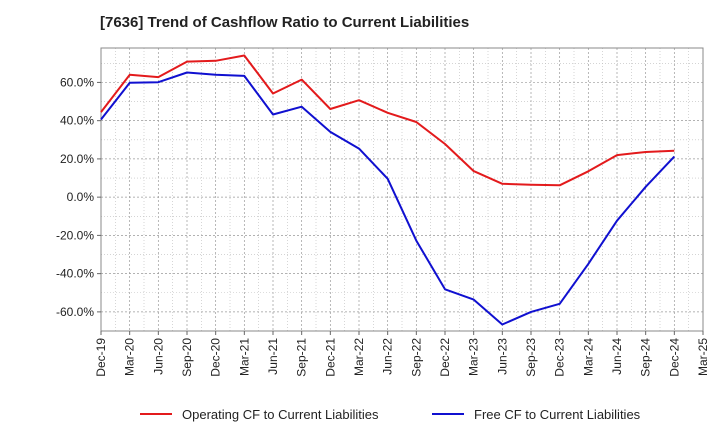 The image size is (720, 440). I want to click on y-tick-label: -40.0%, so click(75, 274).